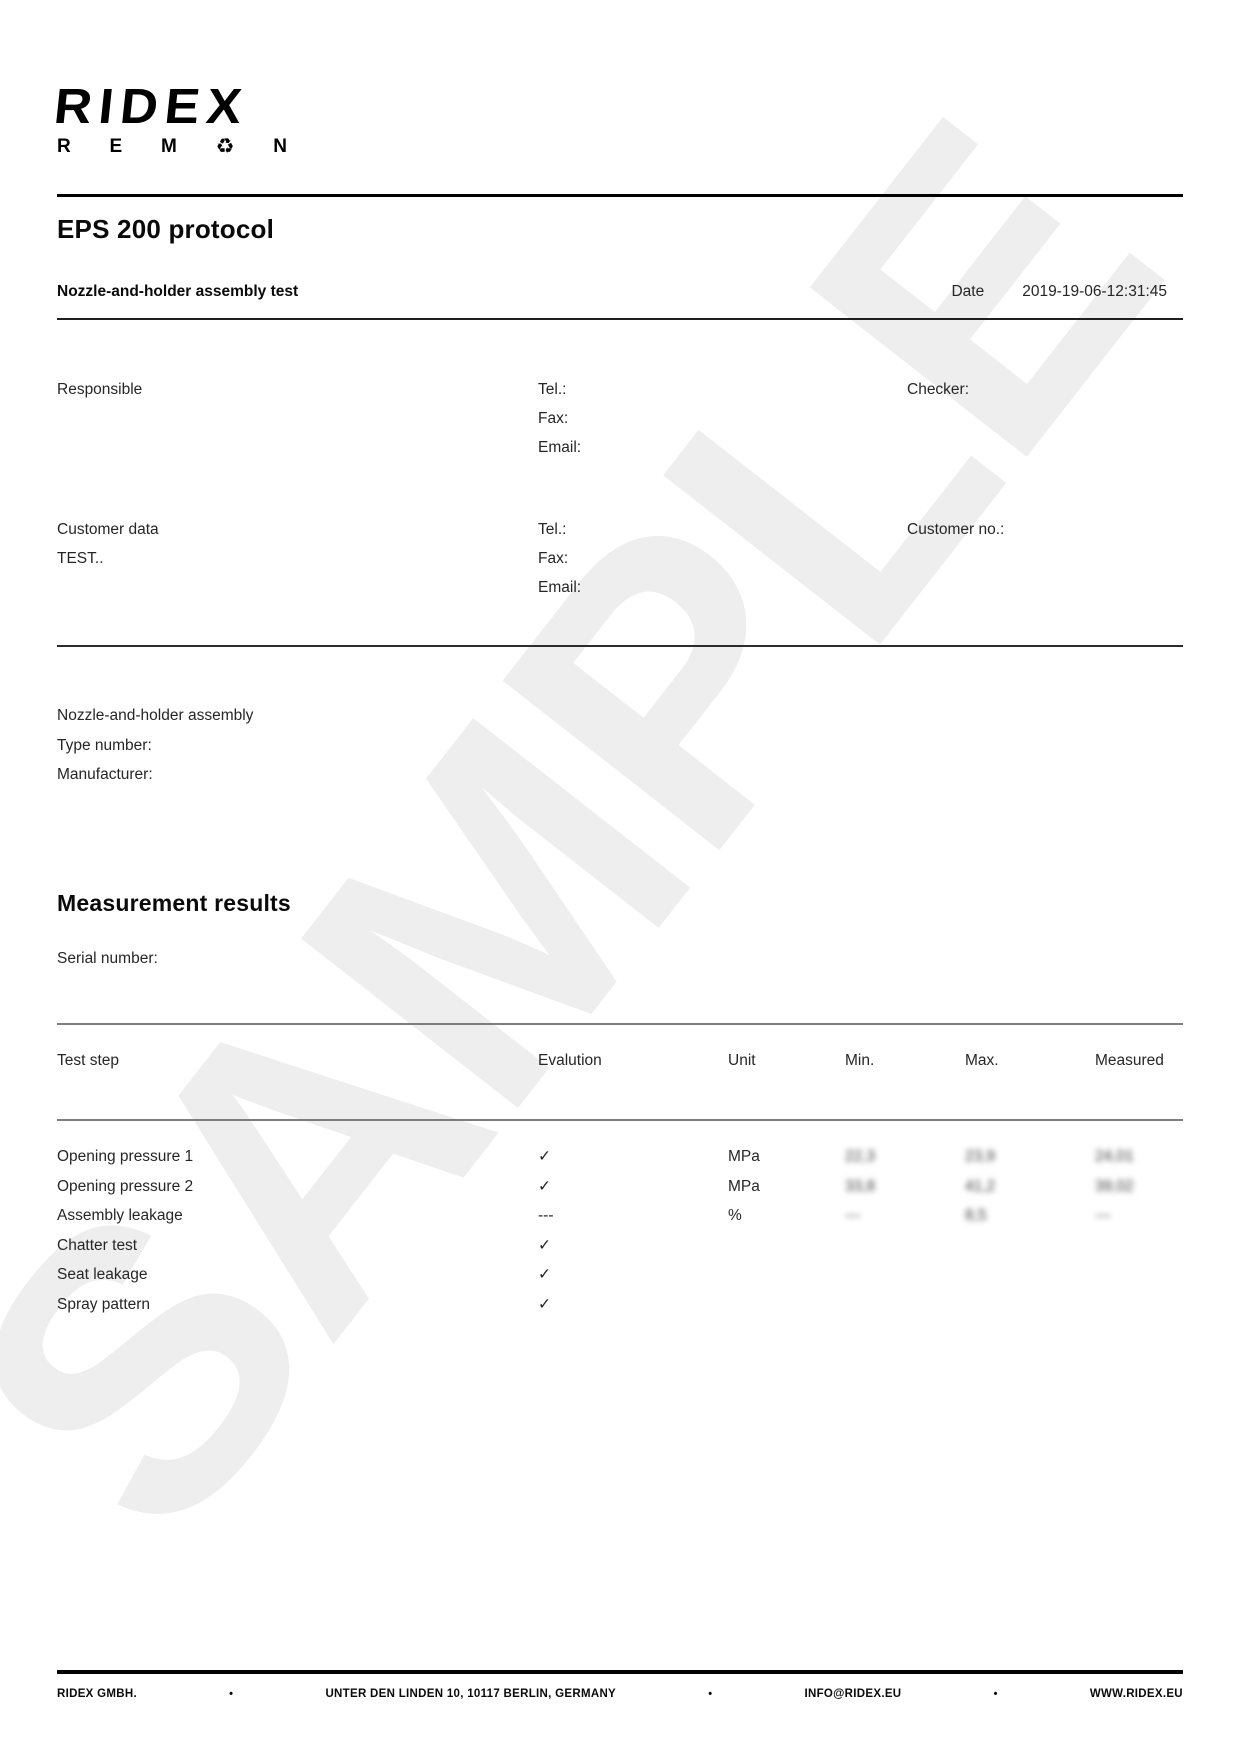 This screenshot has width=1240, height=1755. I want to click on cell-max: 8,5, so click(976, 1215).